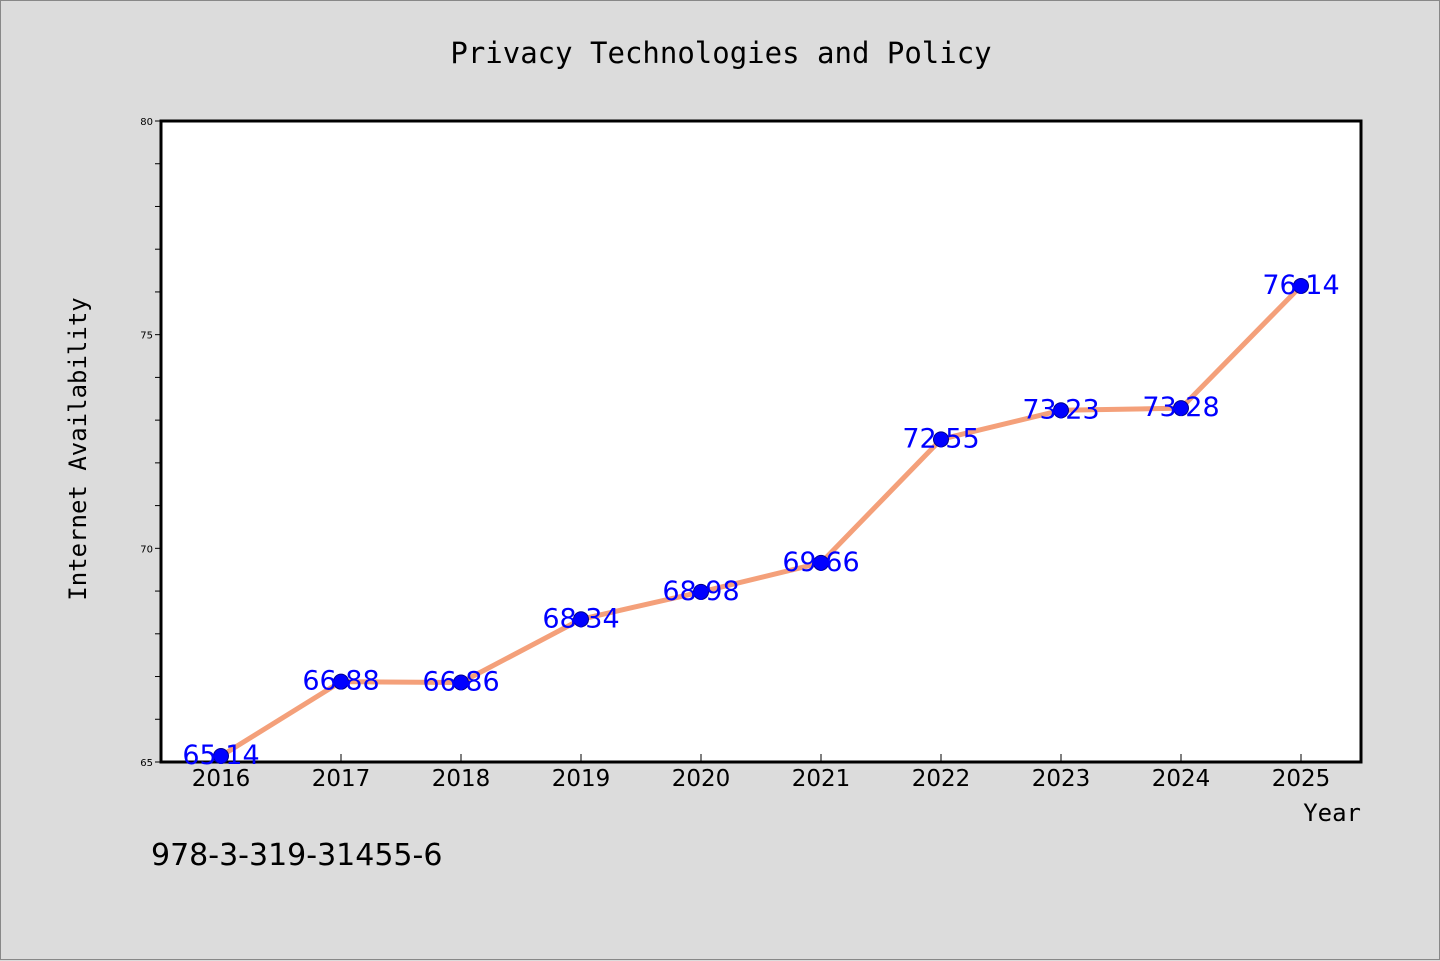 This screenshot has width=1440, height=961. What do you see at coordinates (146, 549) in the screenshot?
I see `y-tick-label: 70` at bounding box center [146, 549].